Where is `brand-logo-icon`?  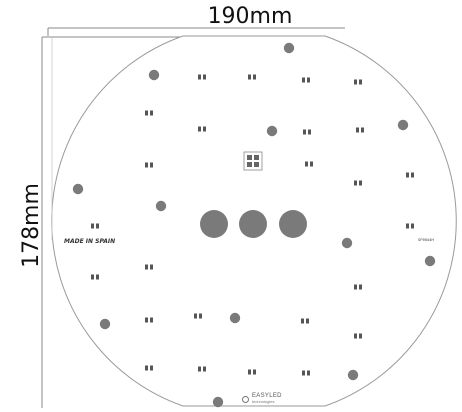 brand-logo-icon is located at coordinates (245, 399).